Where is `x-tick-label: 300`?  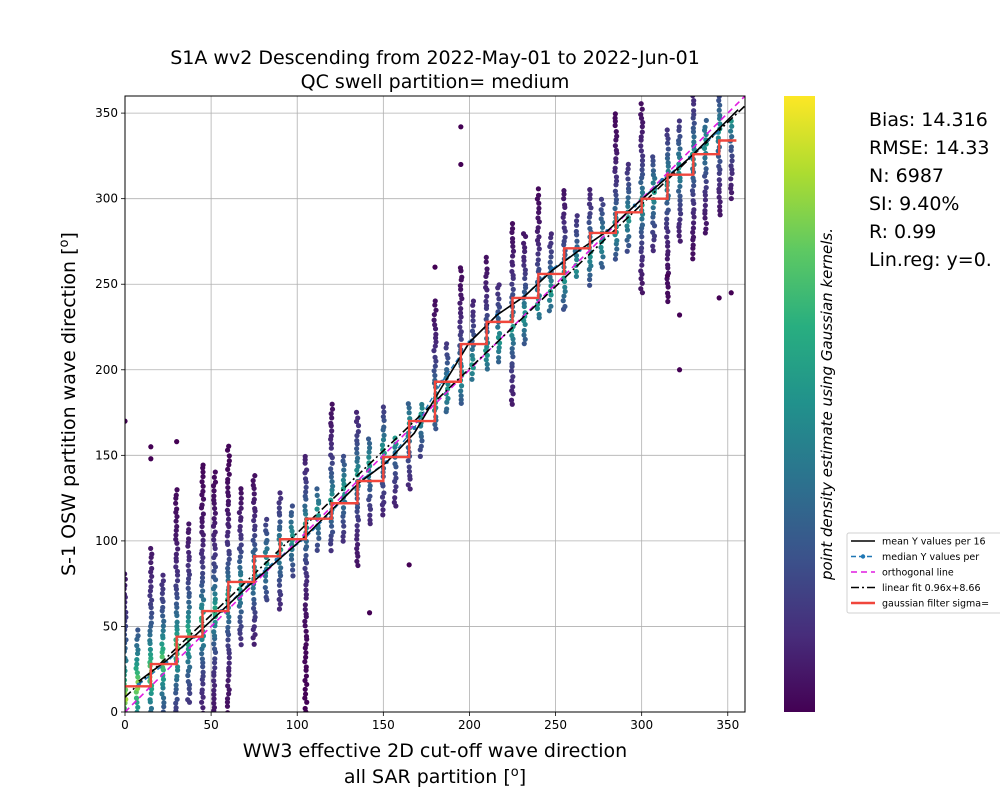
x-tick-label: 300 is located at coordinates (641, 725).